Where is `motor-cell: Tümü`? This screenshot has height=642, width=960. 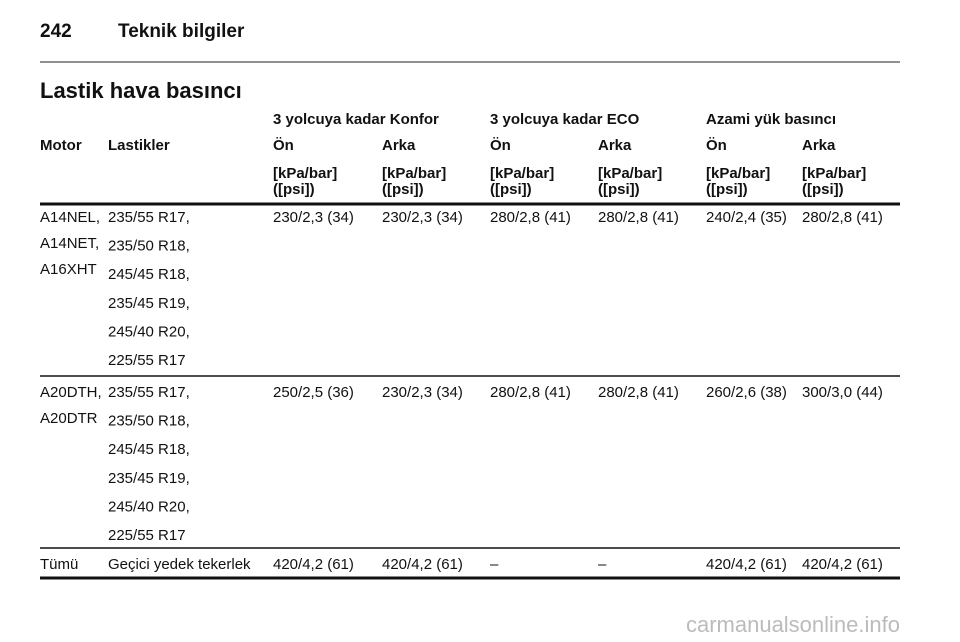
motor-cell: Tümü is located at coordinates (59, 564).